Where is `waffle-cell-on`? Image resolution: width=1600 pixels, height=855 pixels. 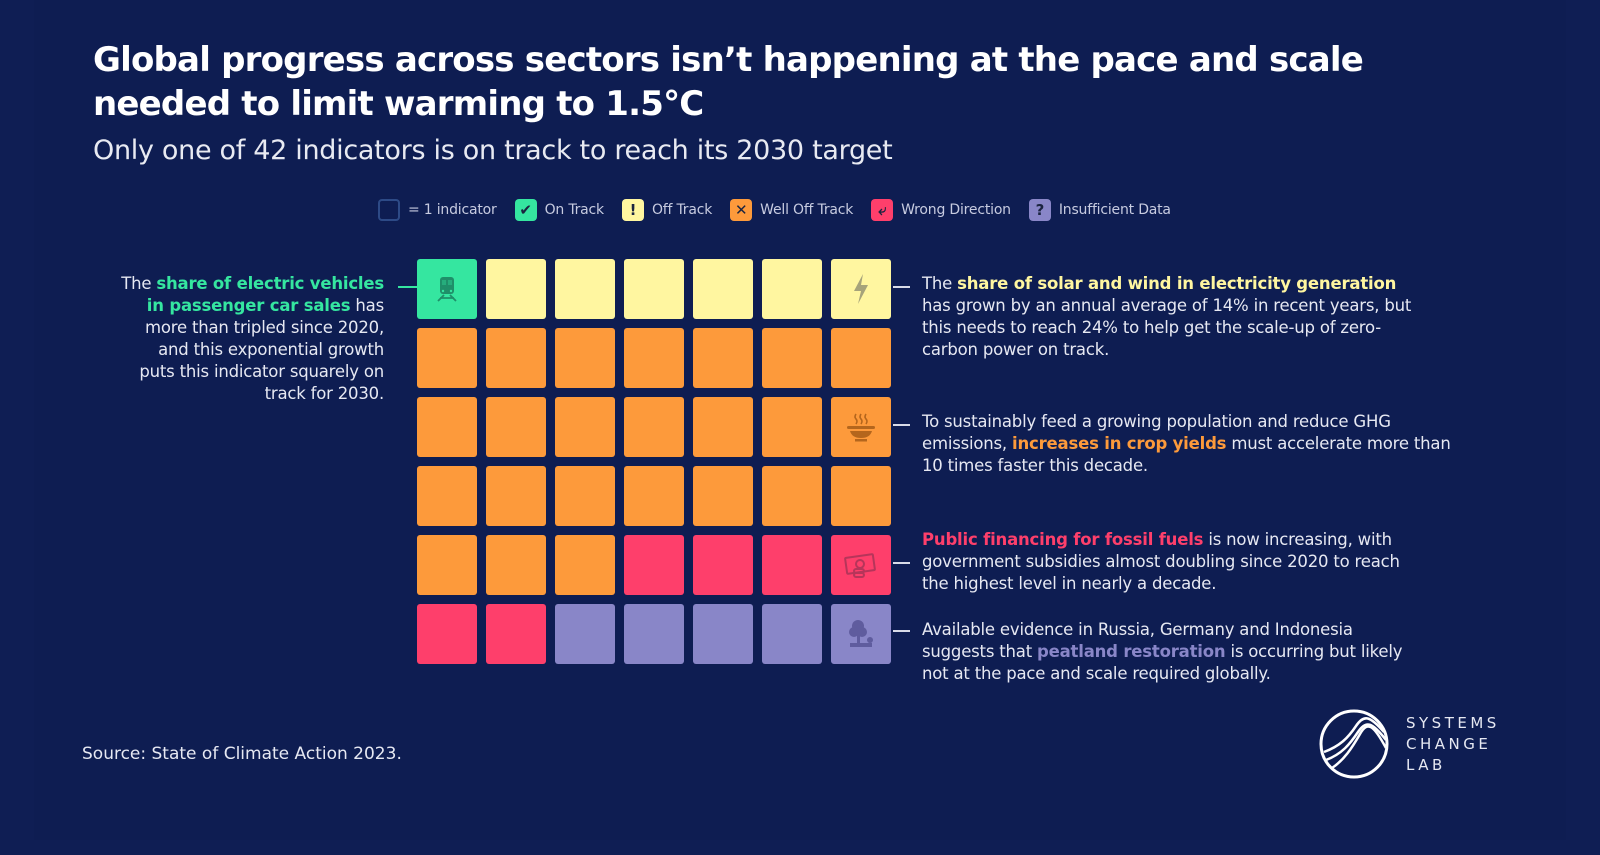
waffle-cell-on is located at coordinates (447, 289).